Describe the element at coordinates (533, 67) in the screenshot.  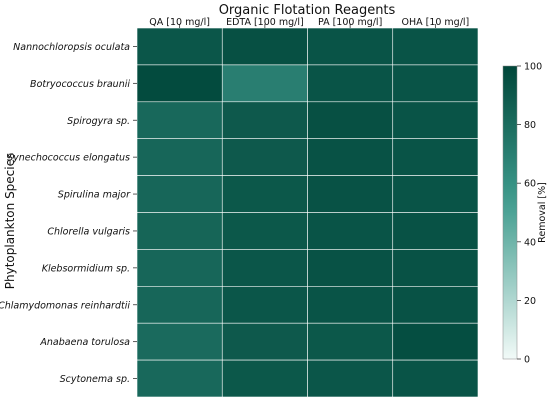
I see `colorbar-tick-label: 100` at that location.